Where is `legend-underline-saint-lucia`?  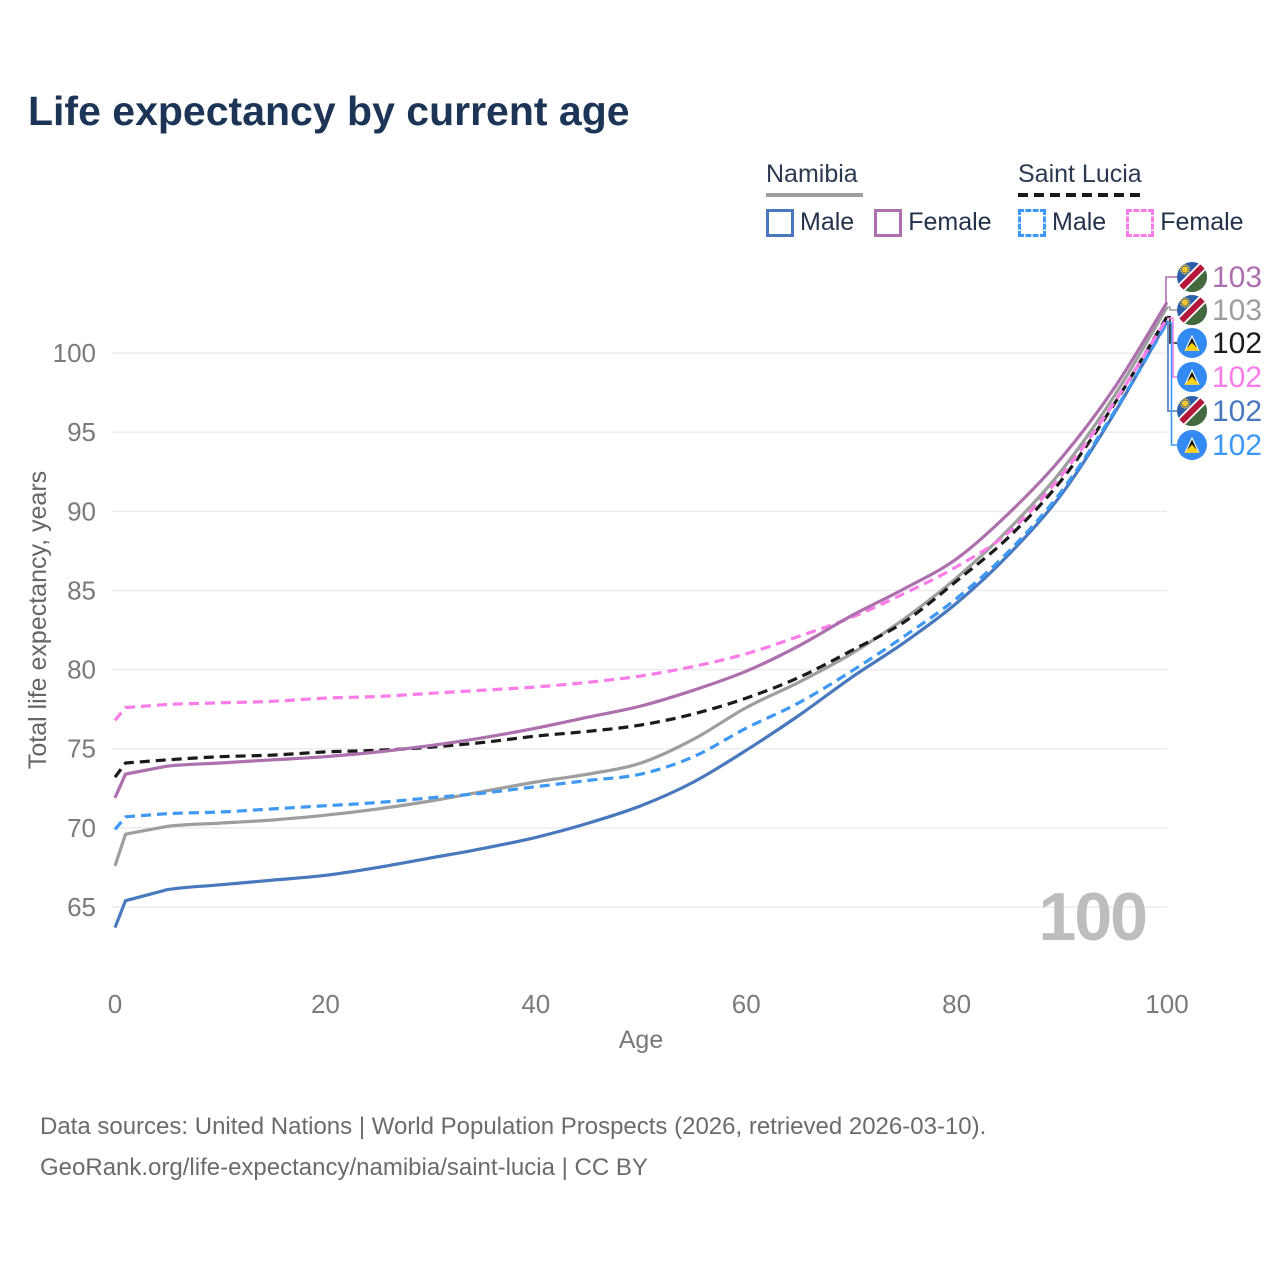 legend-underline-saint-lucia is located at coordinates (1080, 195).